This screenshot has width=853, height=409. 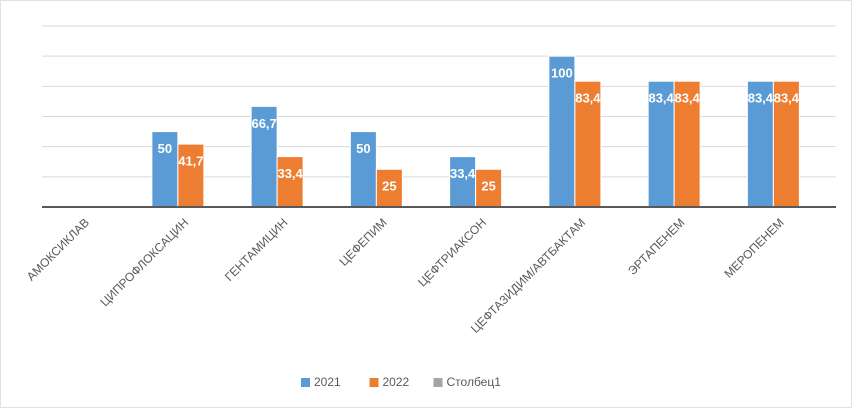 I want to click on data-label: 100, so click(x=562, y=73).